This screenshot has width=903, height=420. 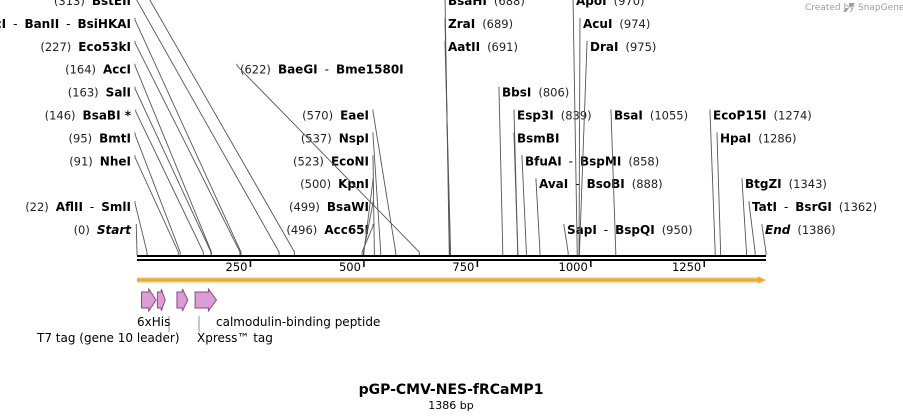 I want to click on site-label: BsmBI, so click(x=538, y=138).